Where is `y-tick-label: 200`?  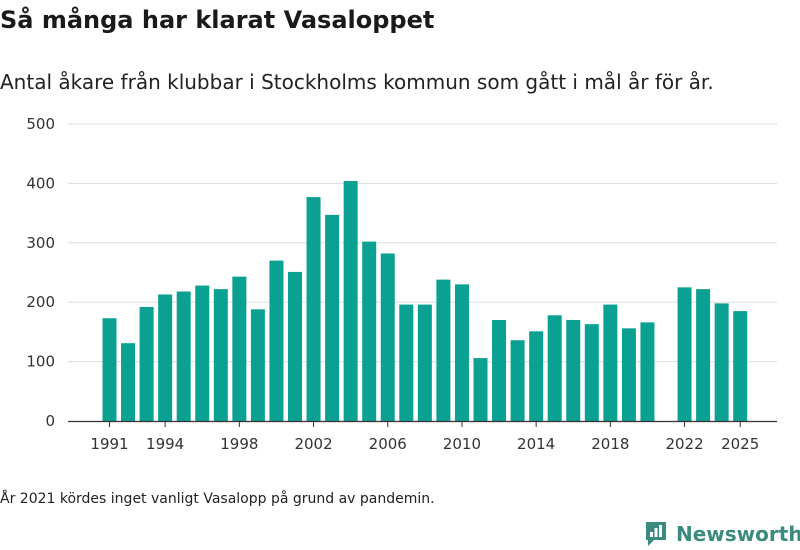
y-tick-label: 200 is located at coordinates (40, 302).